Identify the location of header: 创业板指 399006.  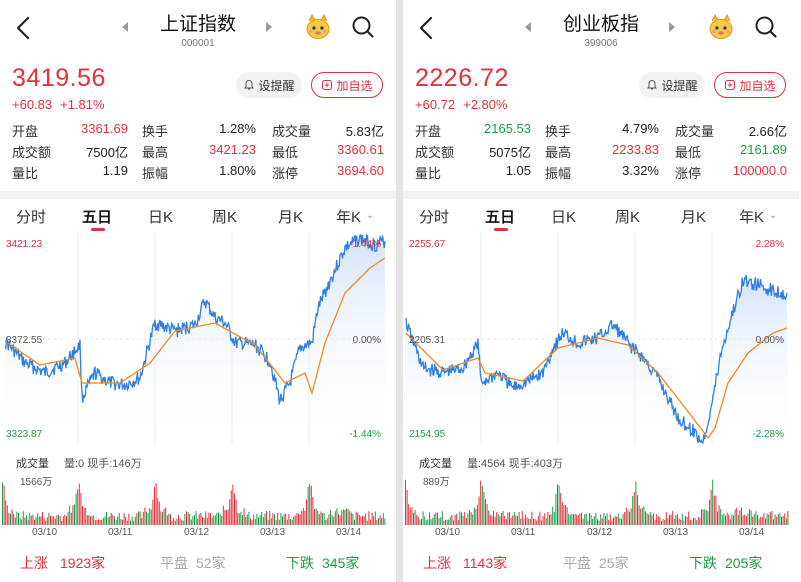
(601, 29).